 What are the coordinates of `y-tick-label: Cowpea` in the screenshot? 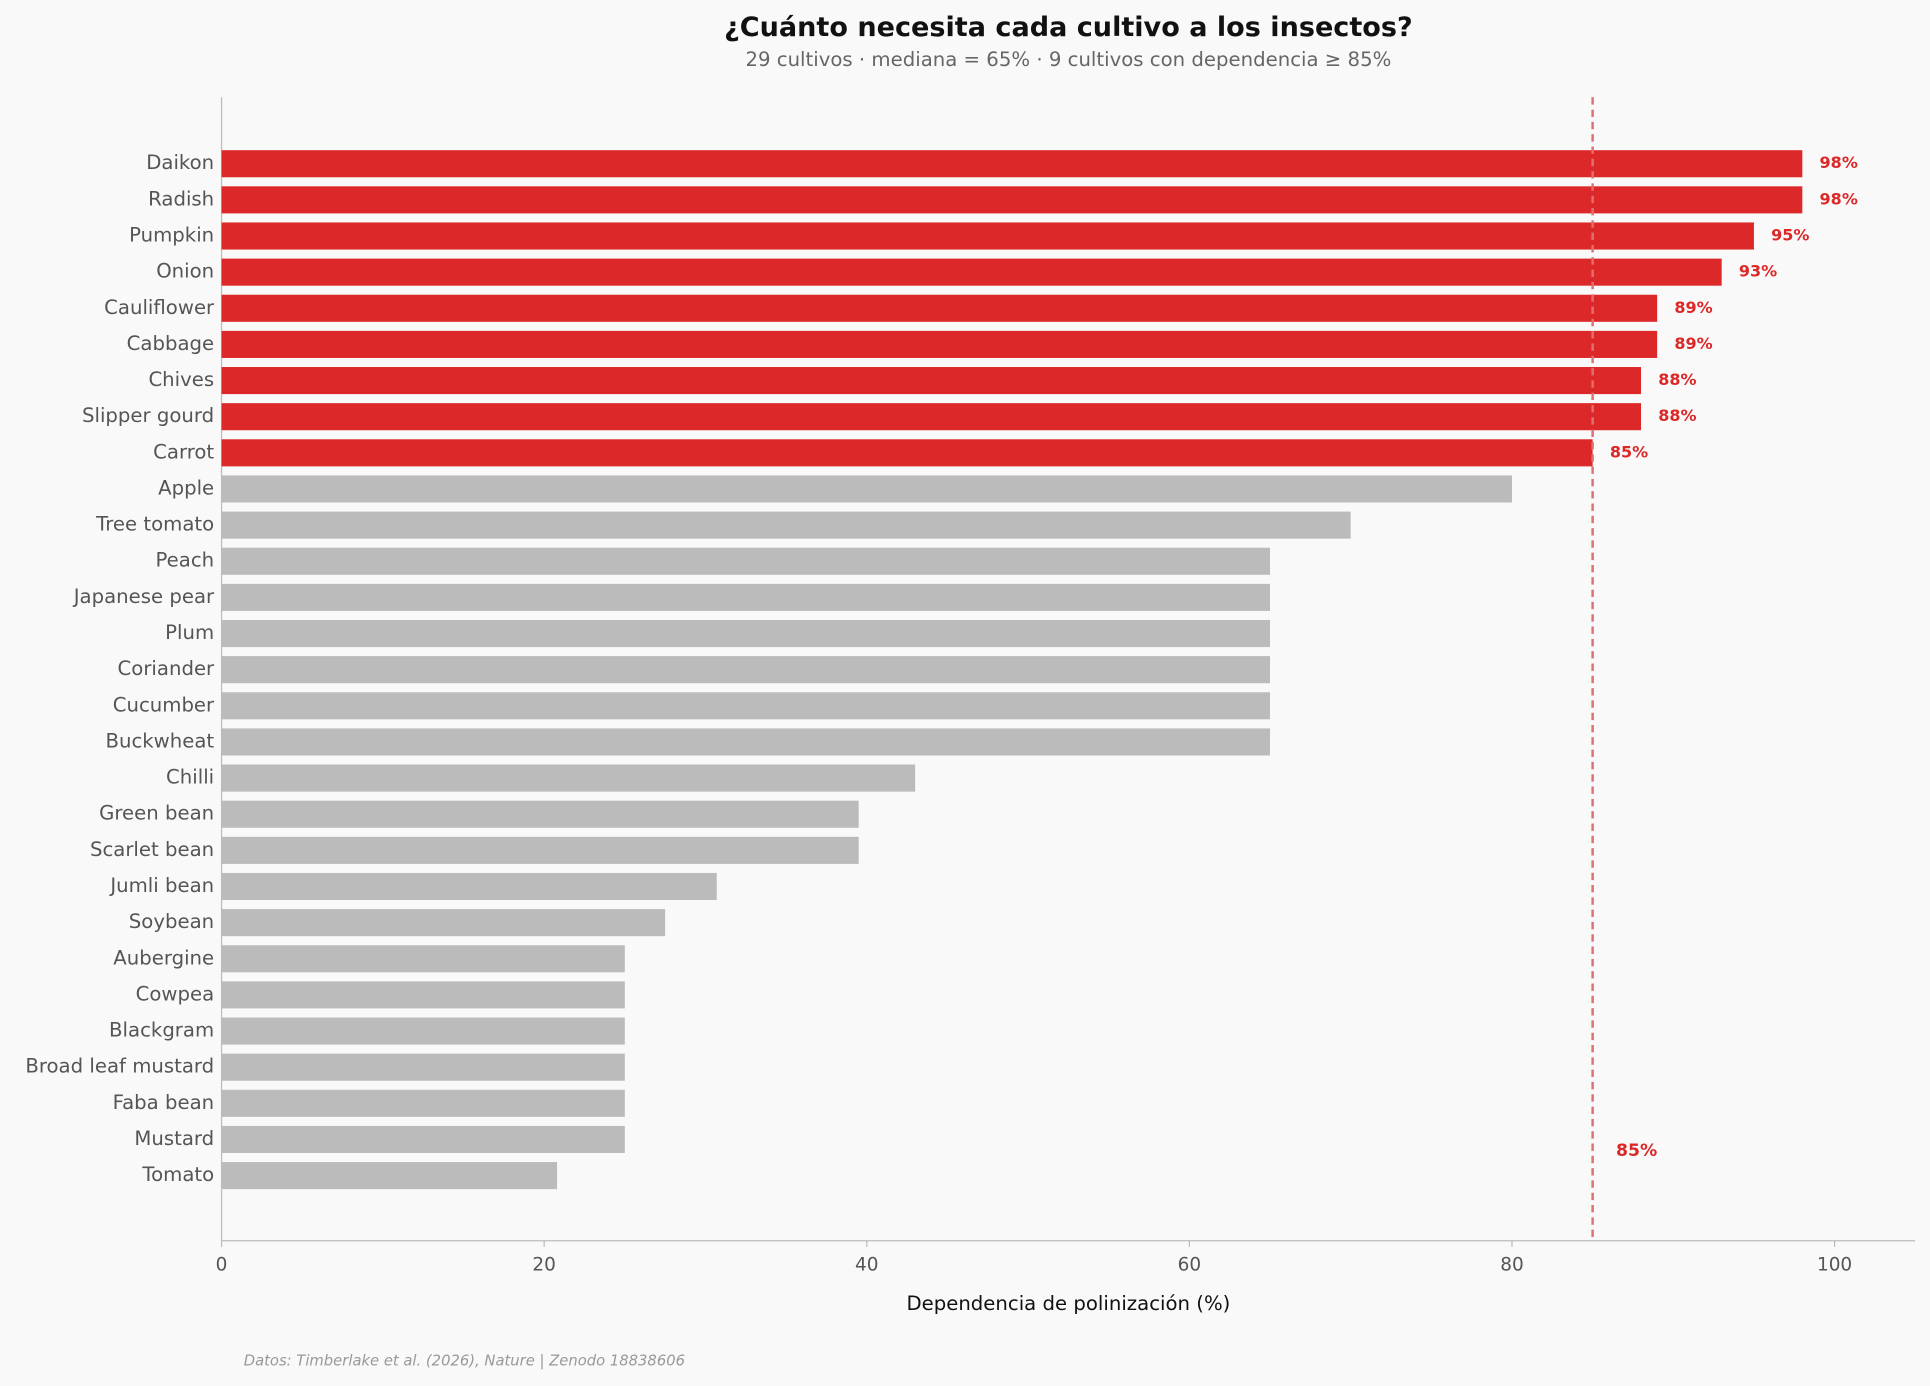 It's located at (175, 993).